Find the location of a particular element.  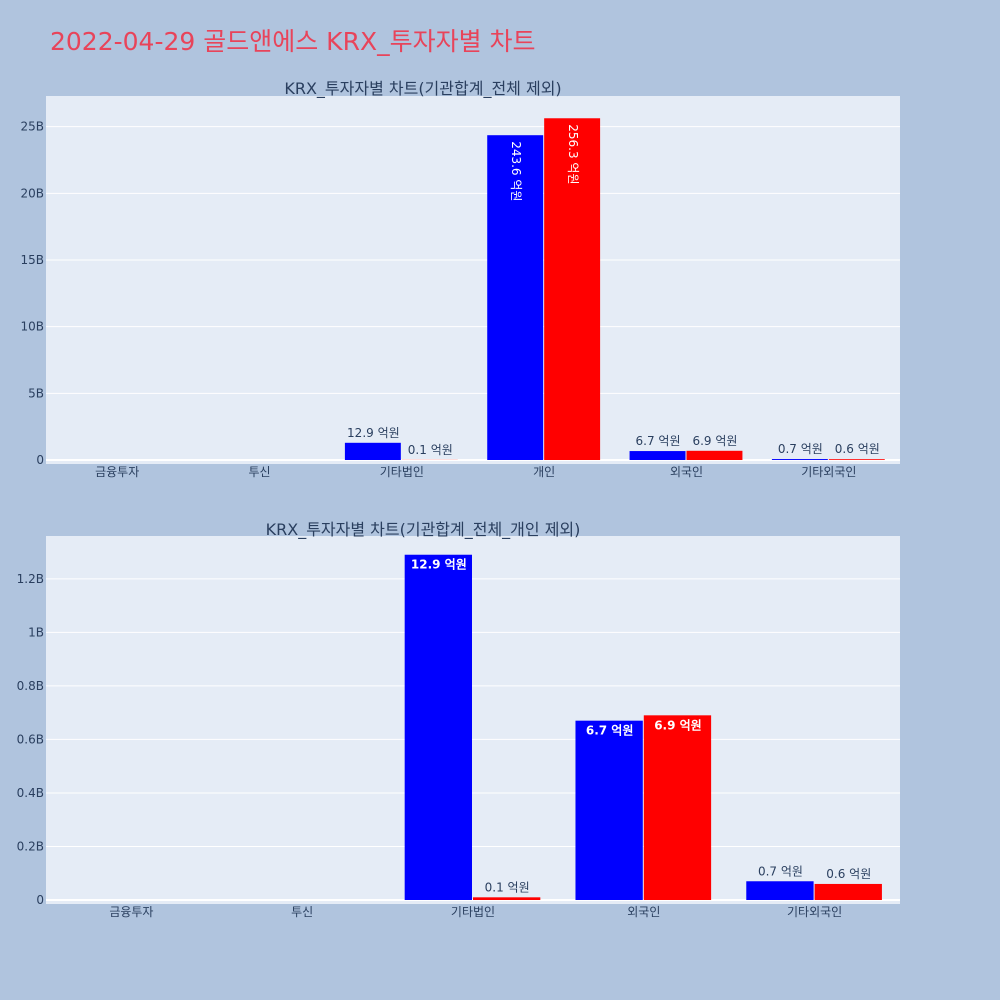

y-tick-label: 0.2B is located at coordinates (30, 846).